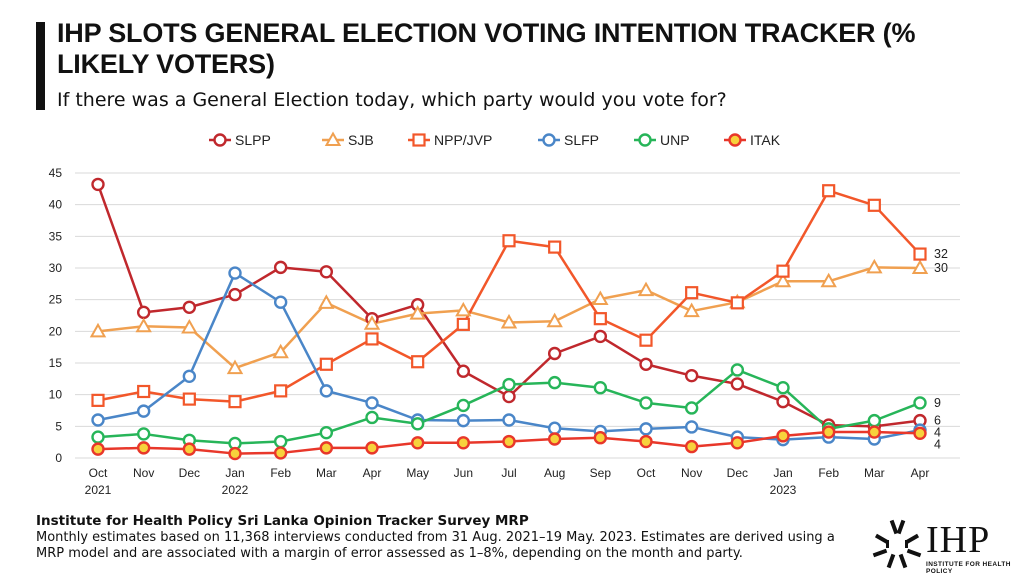 This screenshot has width=1024, height=577. Describe the element at coordinates (58, 426) in the screenshot. I see `y-tick-label: 5` at that location.